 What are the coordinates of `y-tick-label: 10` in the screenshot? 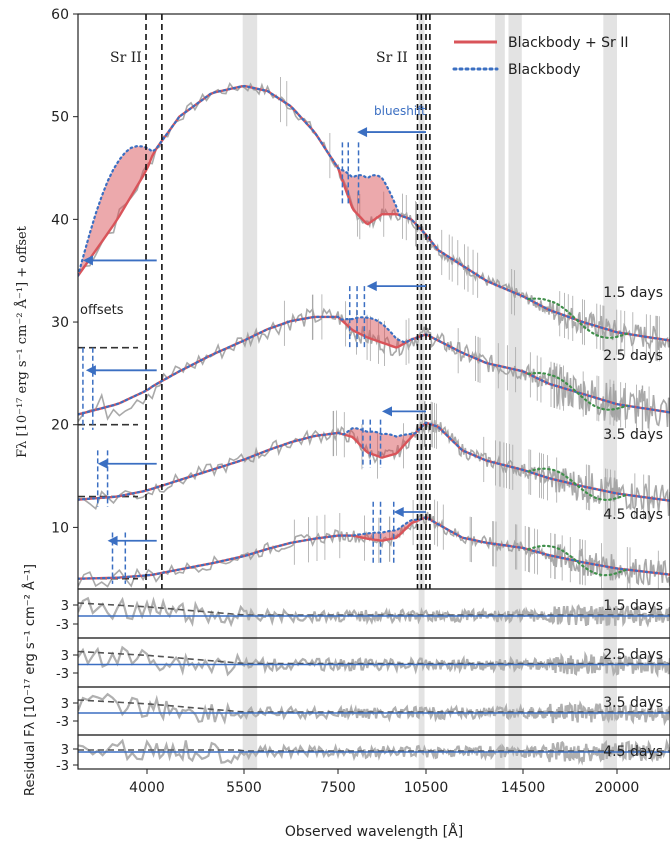 It's located at (60, 528).